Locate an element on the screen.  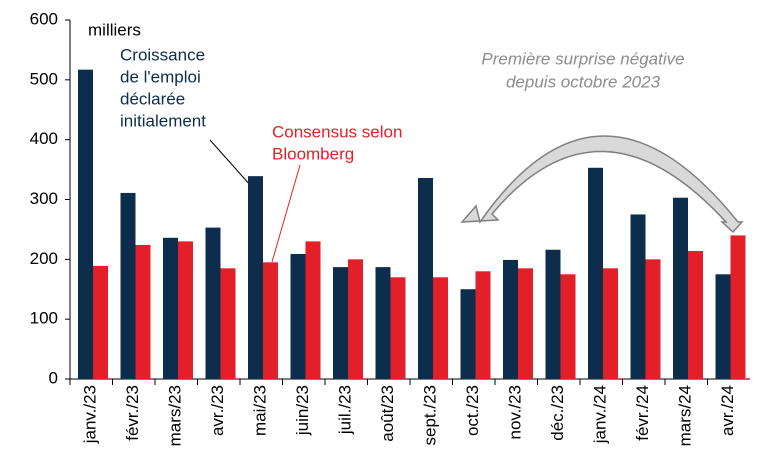
annotation: depuis octobre 2023 is located at coordinates (583, 81).